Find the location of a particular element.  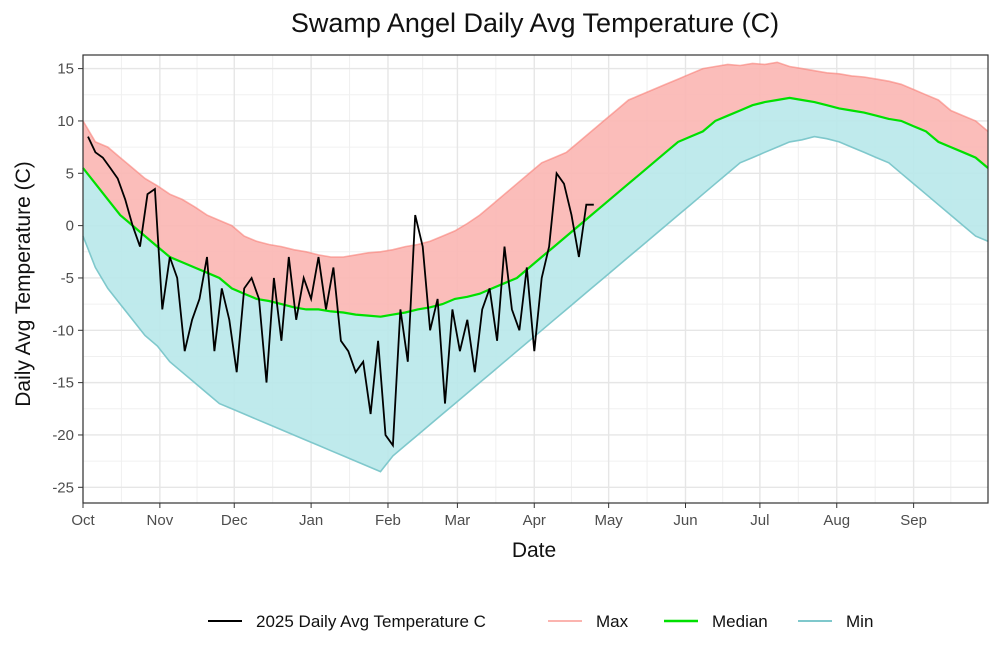

y-axis-title: Daily Avg Temperature (C) is located at coordinates (23, 284).